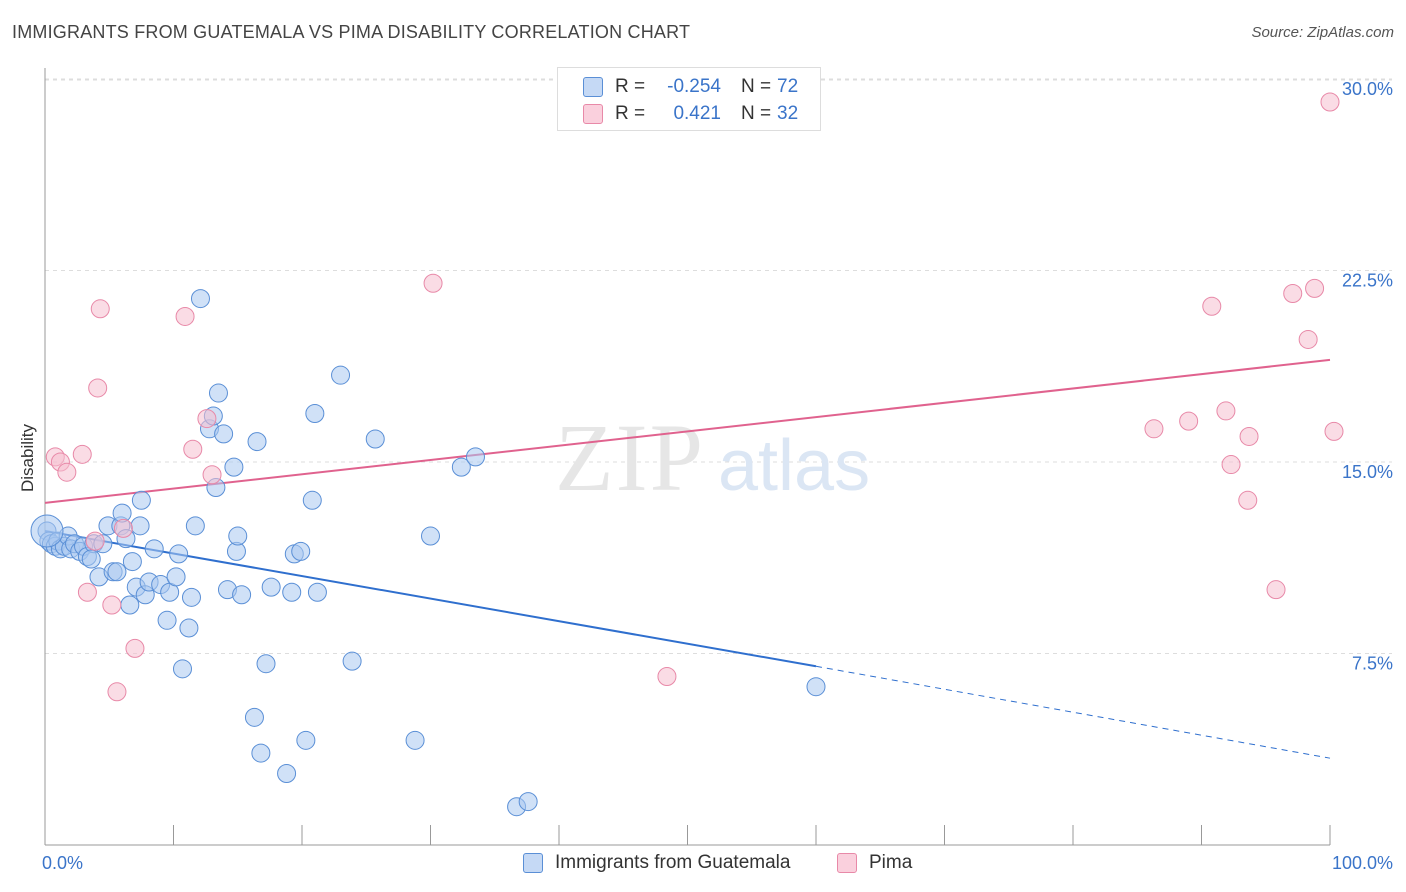 This screenshot has width=1406, height=892. What do you see at coordinates (673, 862) in the screenshot?
I see `series-legend-label: Immigrants from Guatemala` at bounding box center [673, 862].